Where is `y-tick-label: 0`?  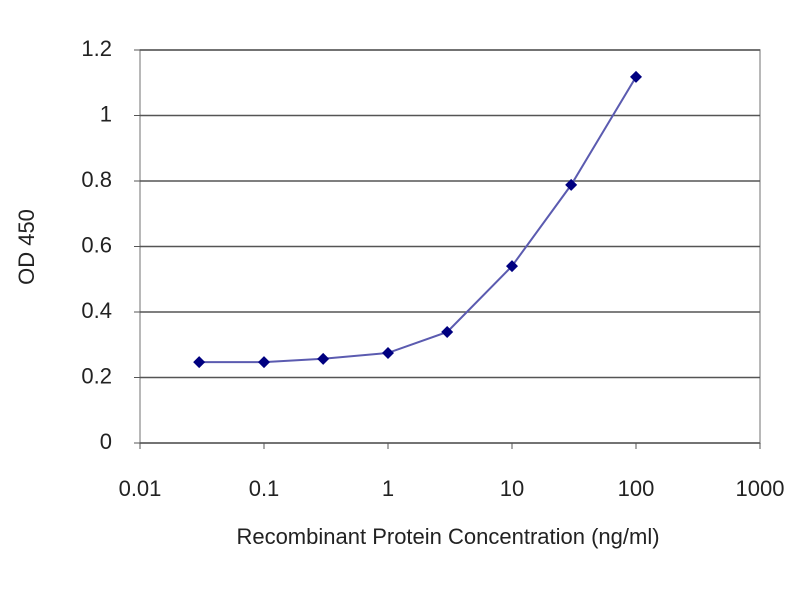
y-tick-label: 0 is located at coordinates (106, 441).